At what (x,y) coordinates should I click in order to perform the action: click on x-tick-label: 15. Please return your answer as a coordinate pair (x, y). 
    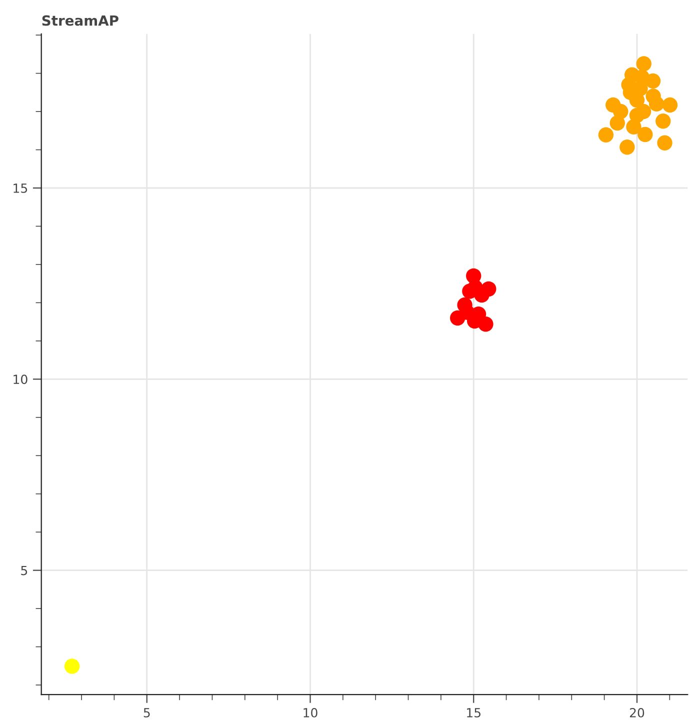
    Looking at the image, I should click on (473, 713).